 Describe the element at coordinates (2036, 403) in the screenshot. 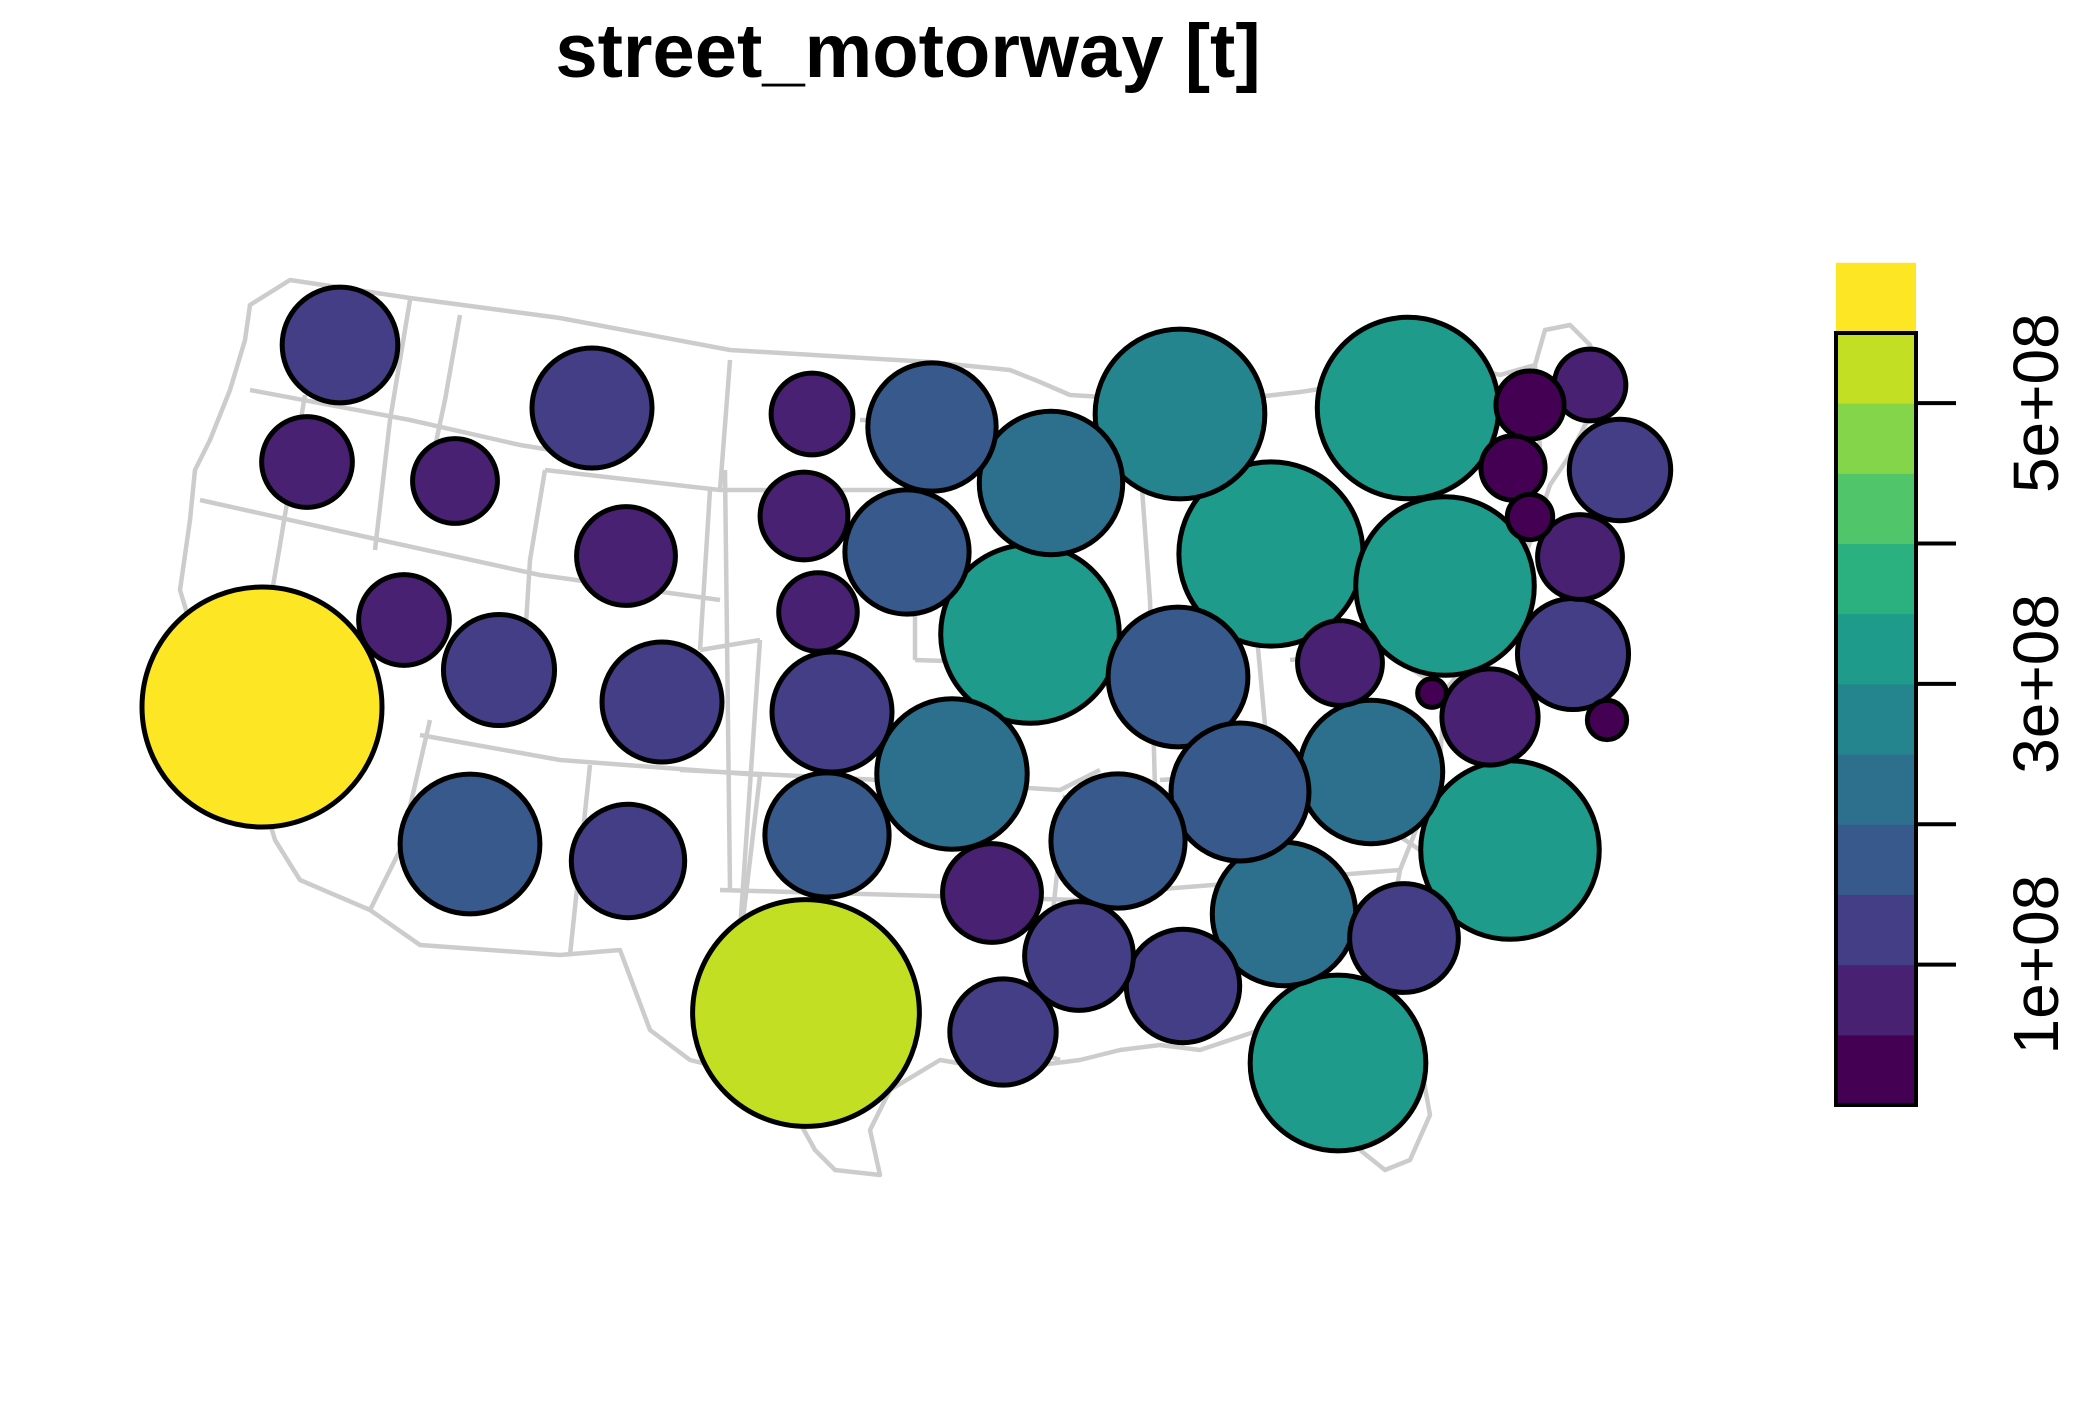

I see `legend-tick-label: 5e+08` at that location.